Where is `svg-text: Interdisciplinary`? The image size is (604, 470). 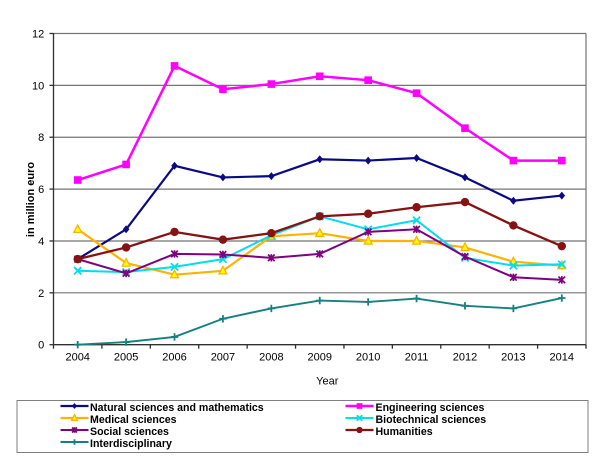
svg-text: Interdisciplinary is located at coordinates (131, 444).